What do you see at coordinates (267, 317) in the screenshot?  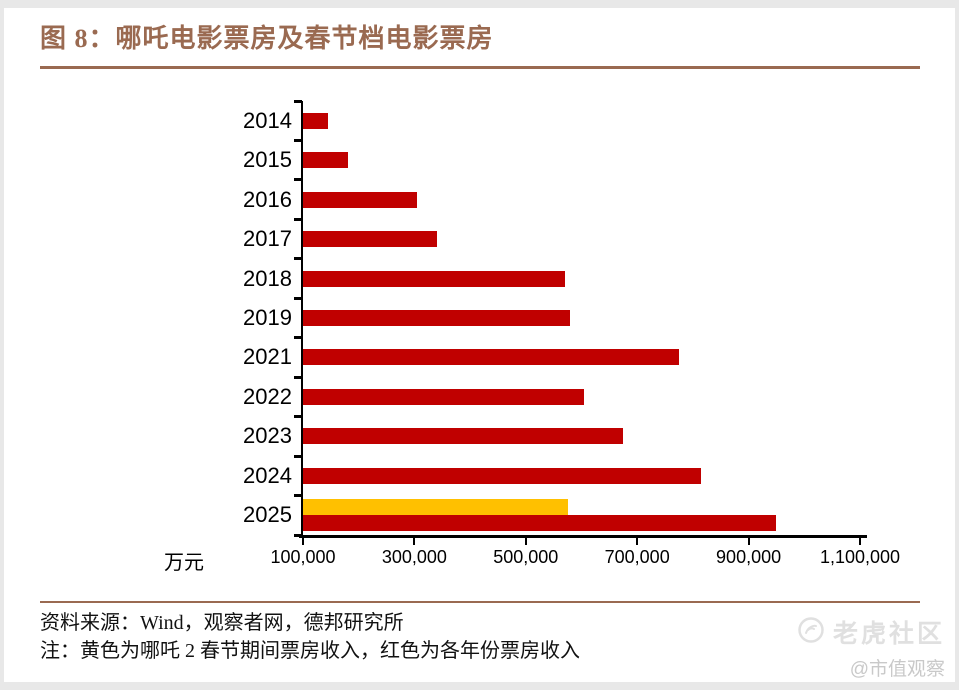 I see `year-label-2019: 2019` at bounding box center [267, 317].